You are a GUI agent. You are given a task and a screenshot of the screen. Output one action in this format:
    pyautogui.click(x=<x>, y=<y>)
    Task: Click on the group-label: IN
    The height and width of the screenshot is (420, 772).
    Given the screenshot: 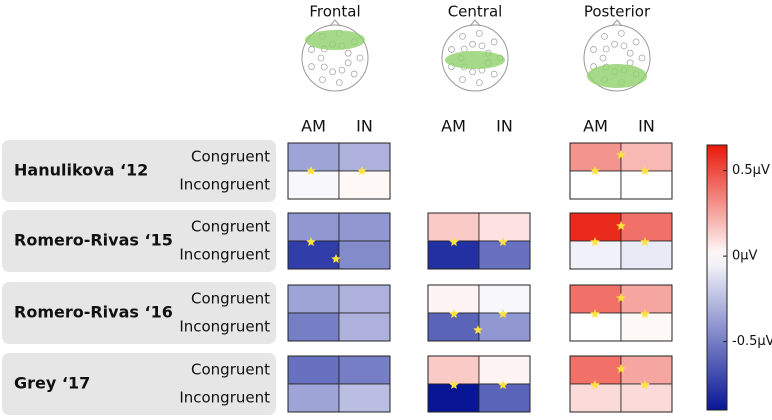 What is the action you would take?
    pyautogui.click(x=504, y=126)
    